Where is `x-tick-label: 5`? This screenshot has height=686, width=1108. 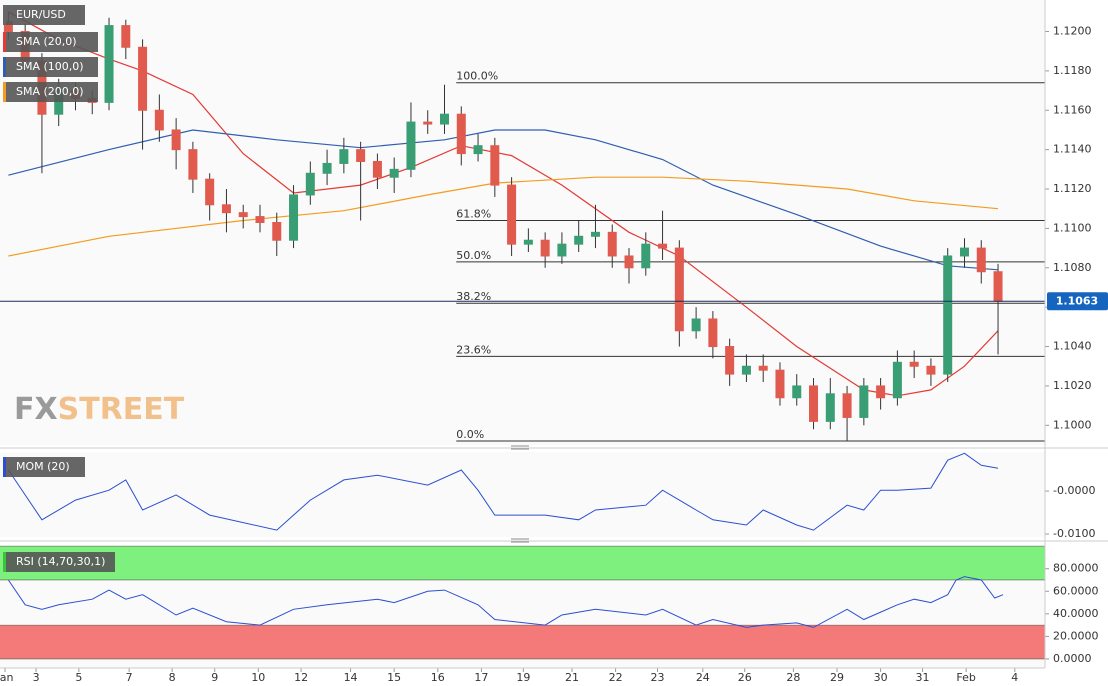
x-tick-label: 5 is located at coordinates (78, 677).